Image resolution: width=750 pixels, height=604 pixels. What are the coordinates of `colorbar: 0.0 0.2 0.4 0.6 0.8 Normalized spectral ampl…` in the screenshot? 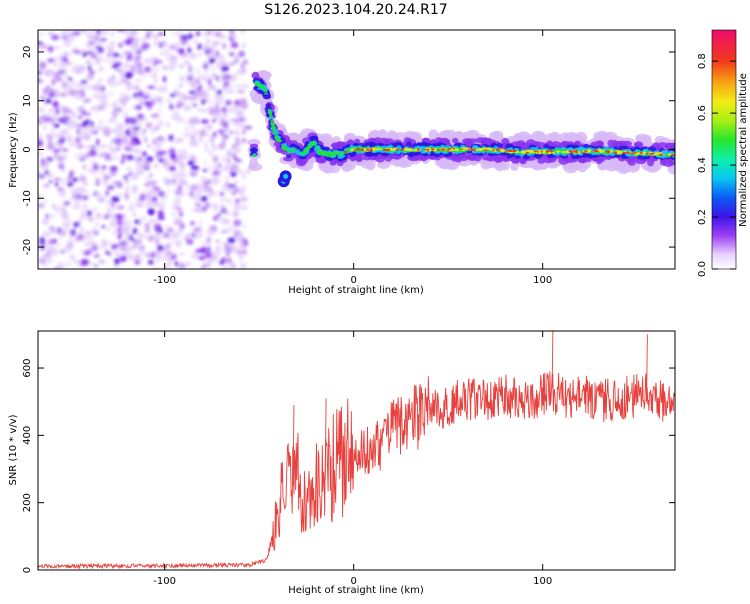 It's located at (723, 153).